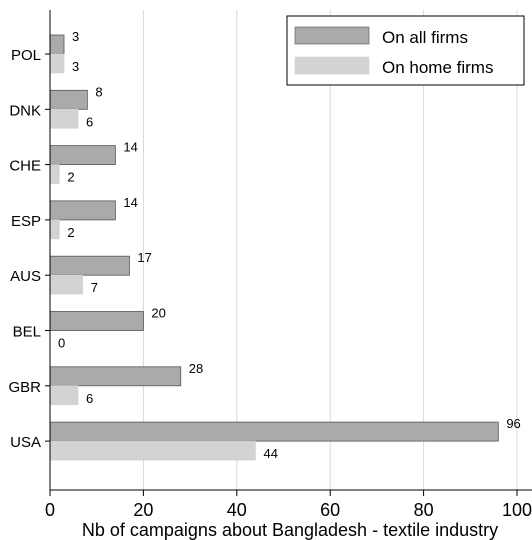 Image resolution: width=532 pixels, height=540 pixels. What do you see at coordinates (57, 63) in the screenshot?
I see `bar-pol-home-firms` at bounding box center [57, 63].